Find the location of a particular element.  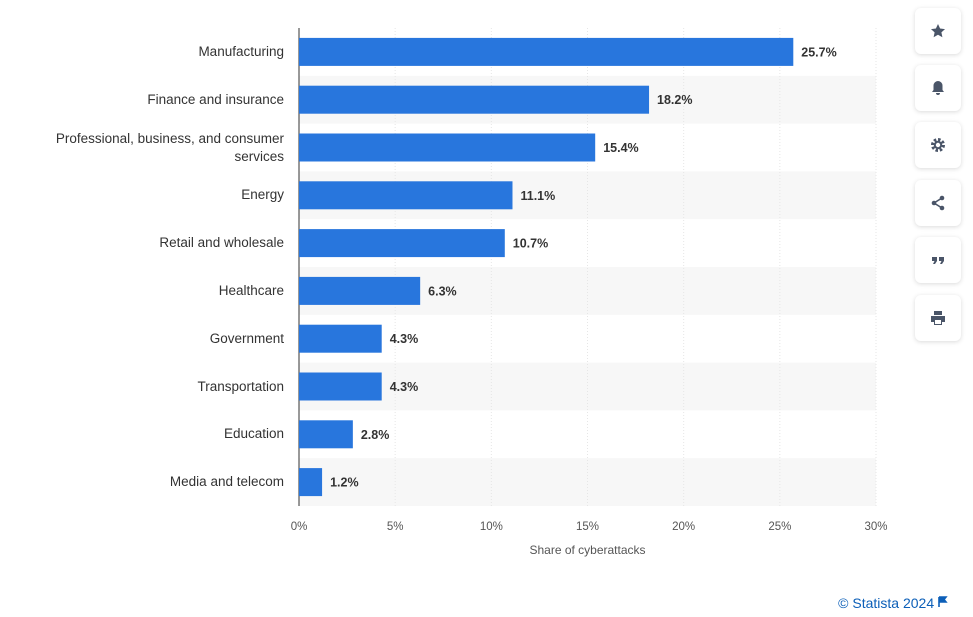

settings-button is located at coordinates (938, 145).